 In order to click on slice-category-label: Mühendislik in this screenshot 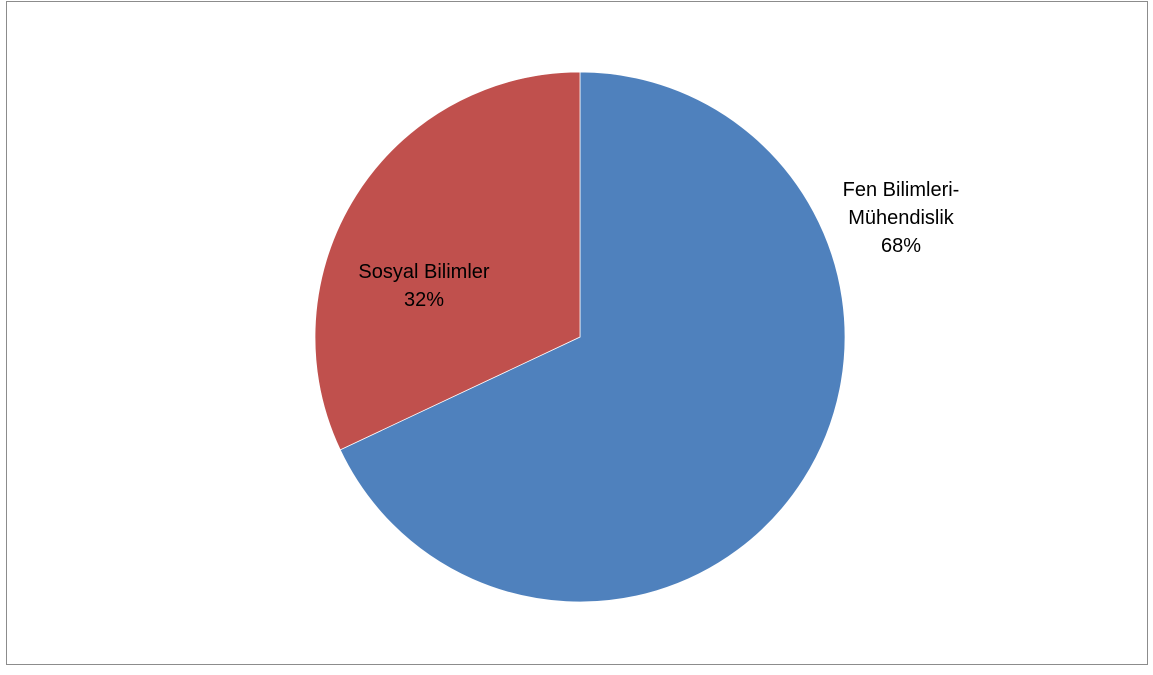, I will do `click(901, 218)`.